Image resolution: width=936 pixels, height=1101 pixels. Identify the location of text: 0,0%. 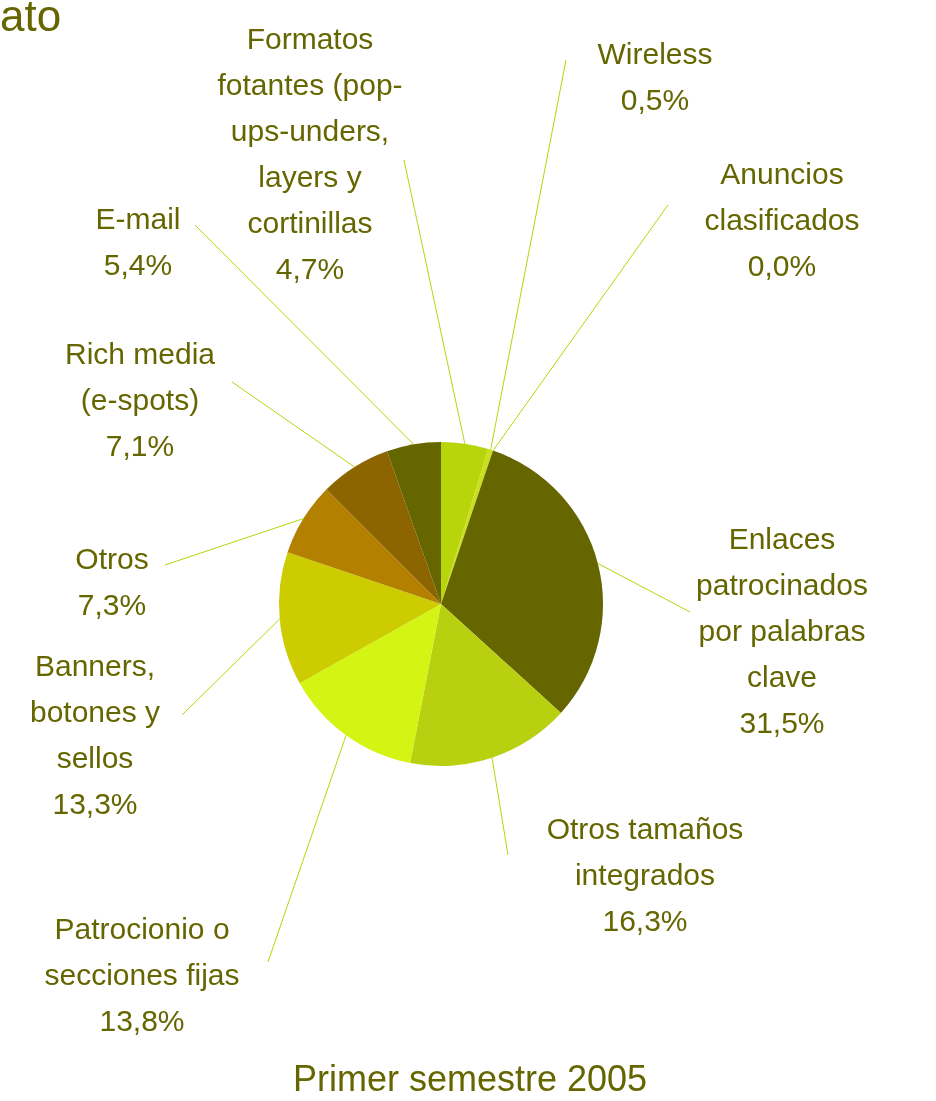
(782, 265).